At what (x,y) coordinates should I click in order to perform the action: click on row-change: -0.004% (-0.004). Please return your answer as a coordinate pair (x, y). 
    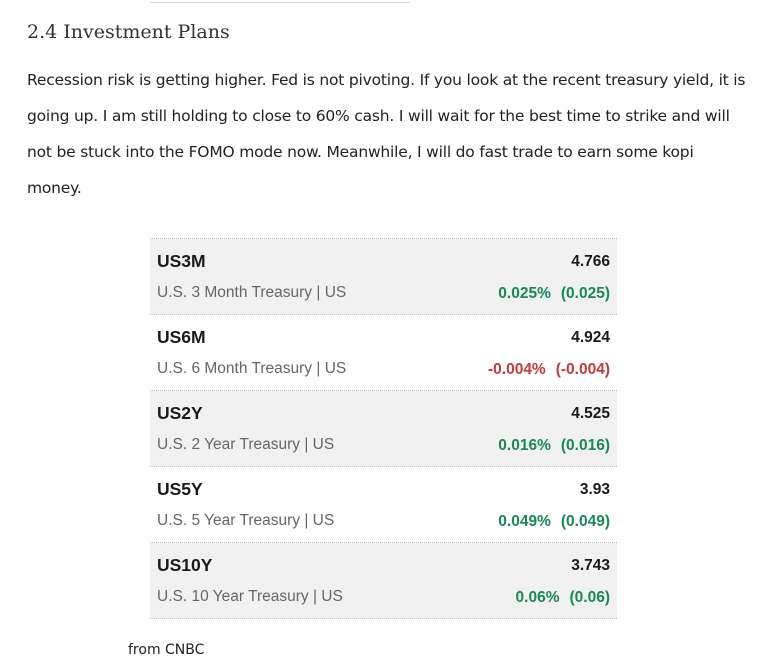
    Looking at the image, I should click on (549, 370).